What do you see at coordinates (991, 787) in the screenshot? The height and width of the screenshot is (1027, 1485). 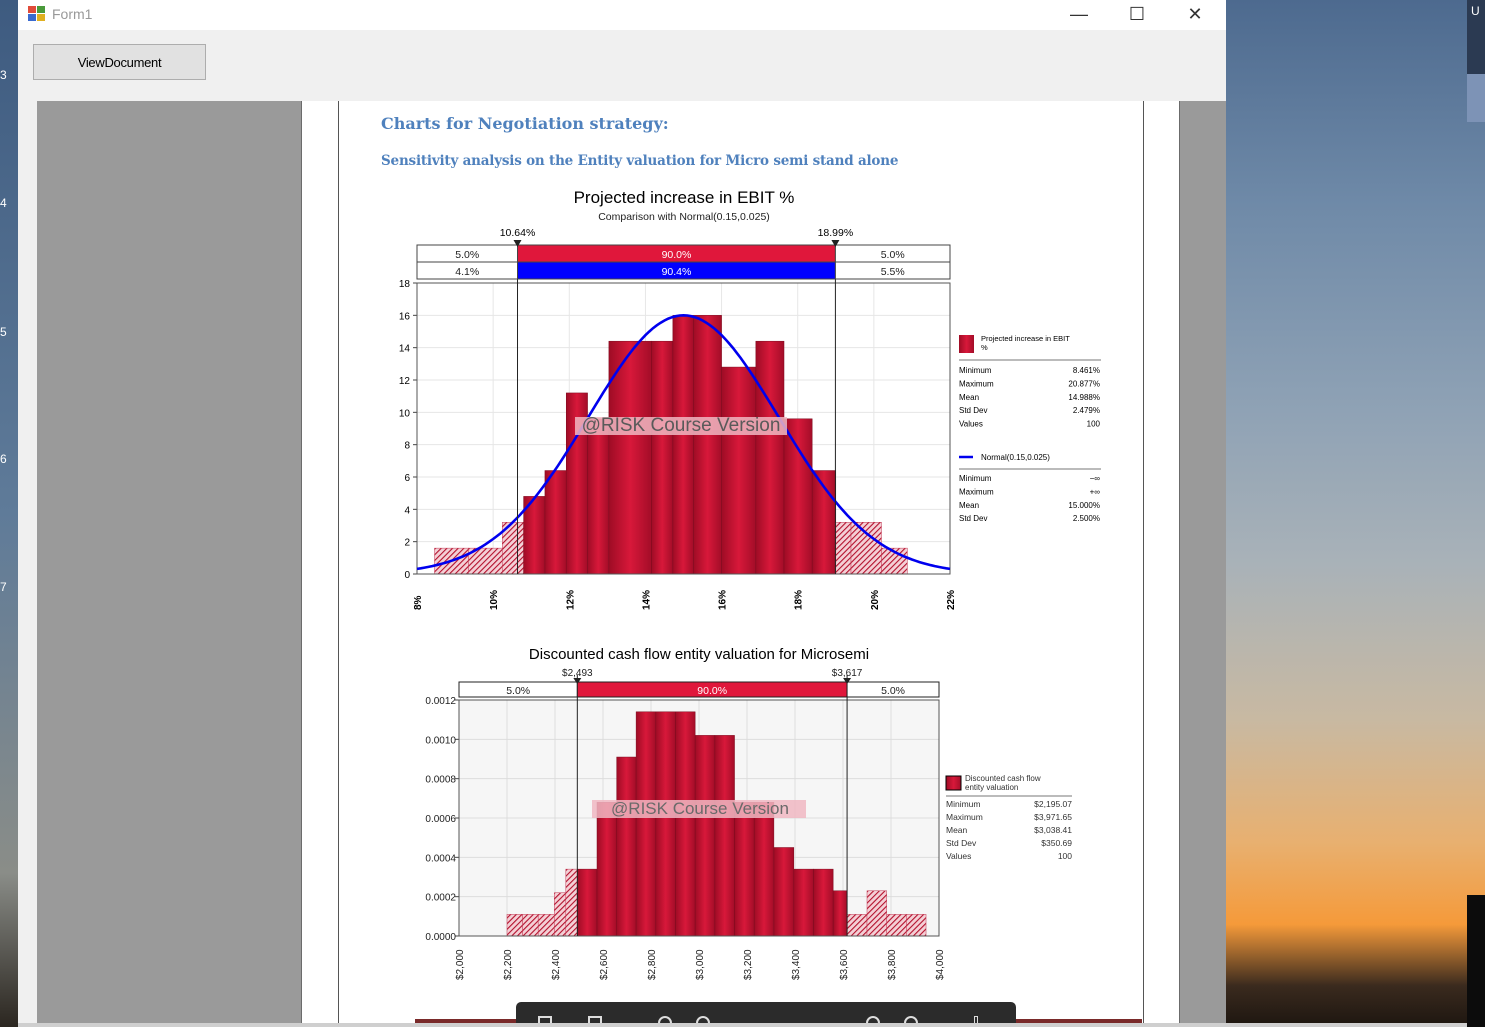 I see `legend-series-name-cont: entity valuation` at bounding box center [991, 787].